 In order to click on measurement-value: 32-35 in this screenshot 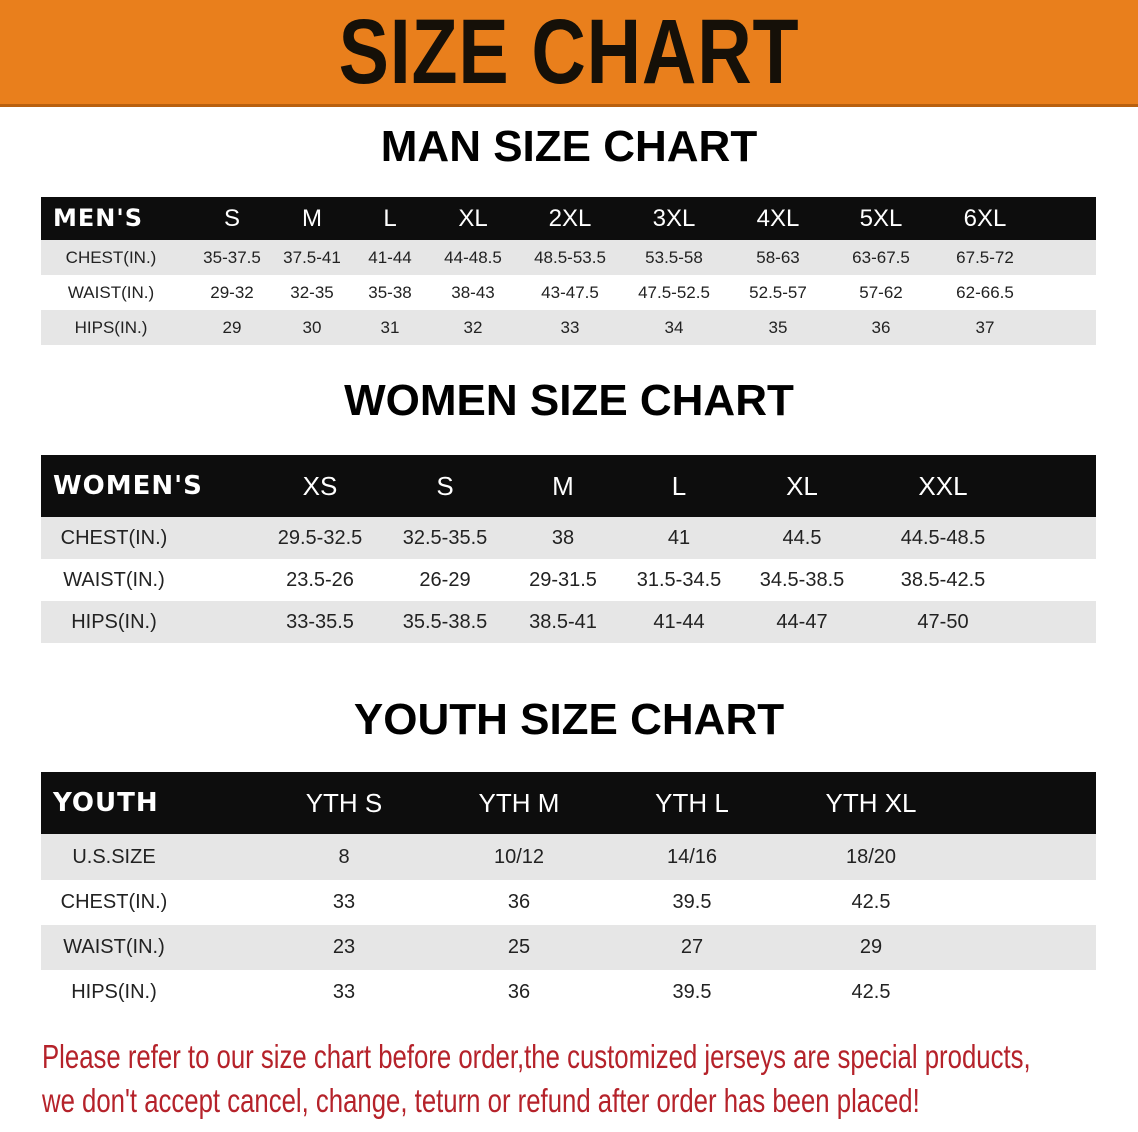, I will do `click(312, 292)`.